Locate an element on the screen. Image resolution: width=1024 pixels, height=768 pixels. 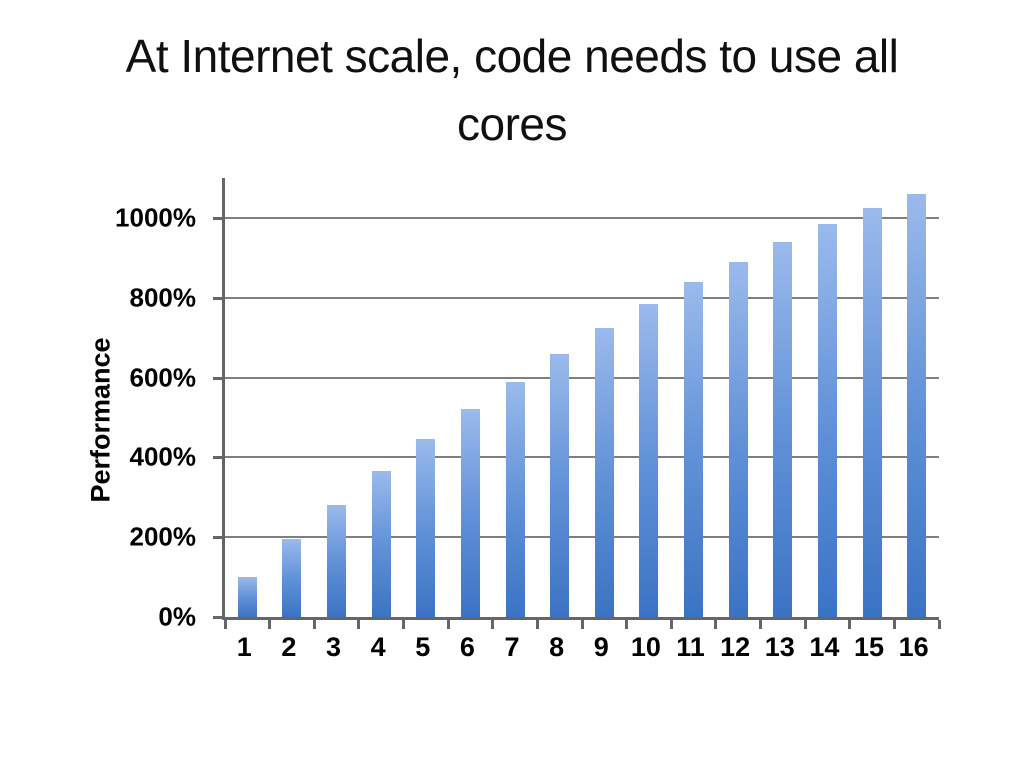
slide-title-line-2: cores is located at coordinates (512, 124).